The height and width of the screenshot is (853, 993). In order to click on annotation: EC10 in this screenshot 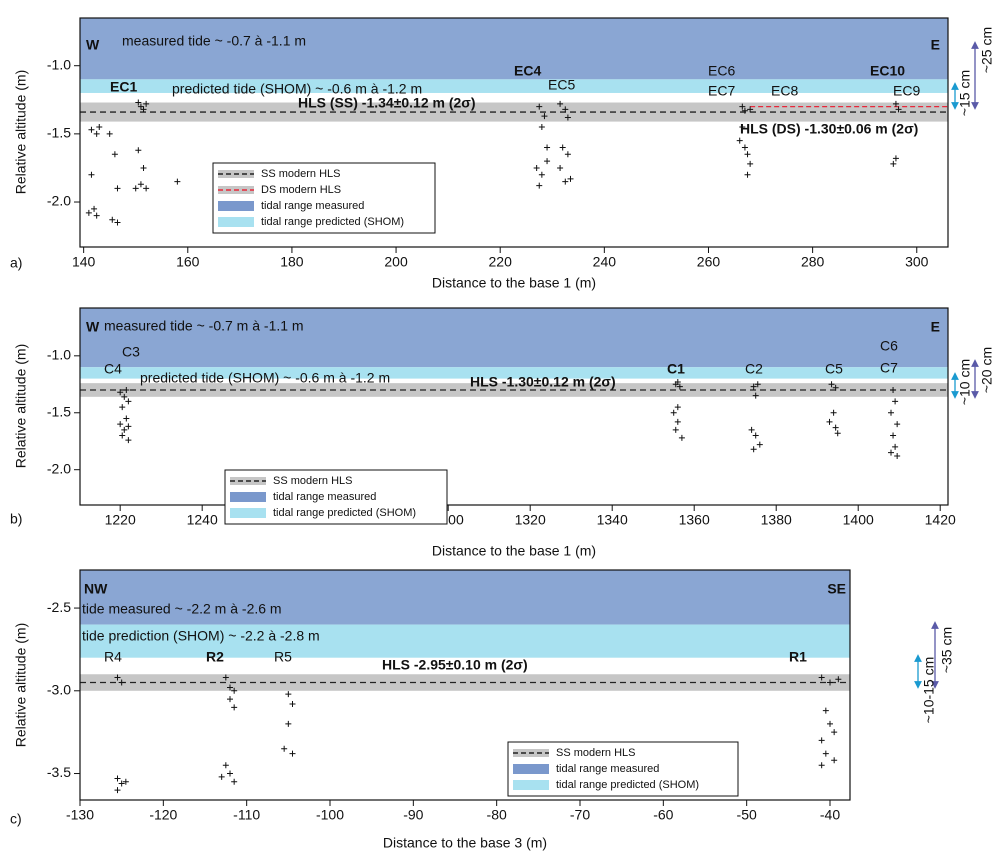, I will do `click(887, 71)`.